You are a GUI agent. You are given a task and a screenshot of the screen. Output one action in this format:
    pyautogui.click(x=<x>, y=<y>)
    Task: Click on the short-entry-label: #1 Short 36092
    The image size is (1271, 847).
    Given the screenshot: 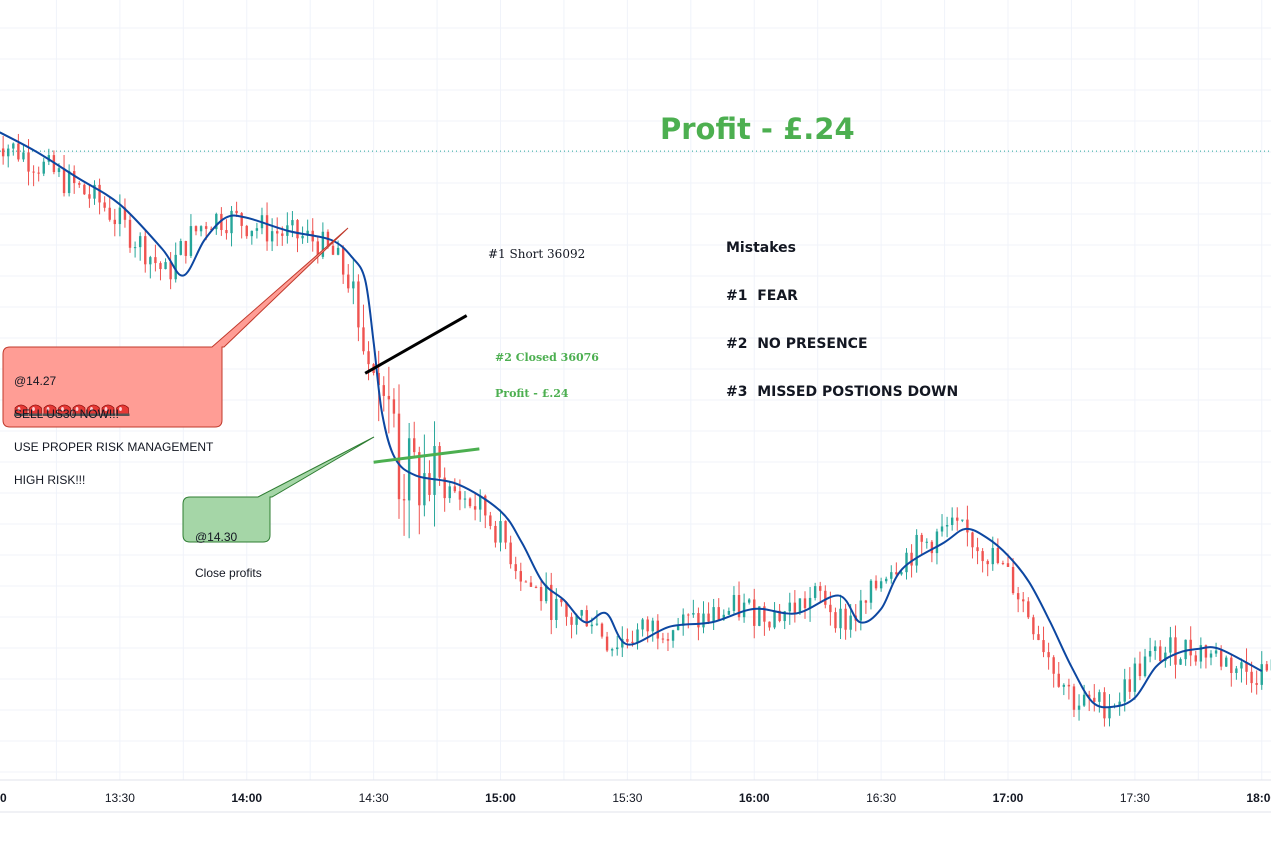 What is the action you would take?
    pyautogui.click(x=537, y=254)
    